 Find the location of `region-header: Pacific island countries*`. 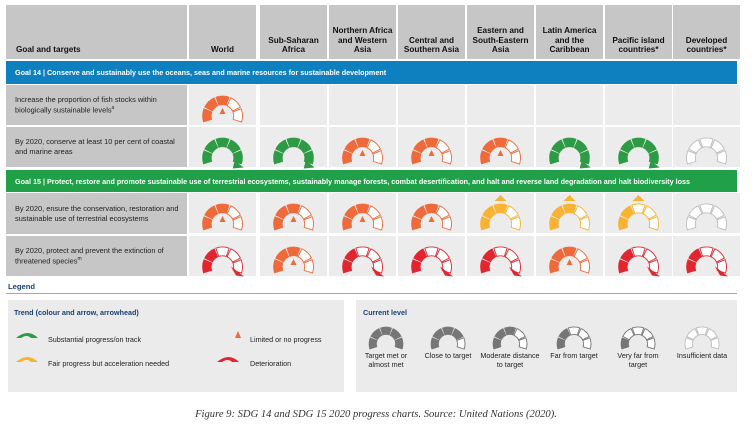

region-header: Pacific island countries* is located at coordinates (638, 32).